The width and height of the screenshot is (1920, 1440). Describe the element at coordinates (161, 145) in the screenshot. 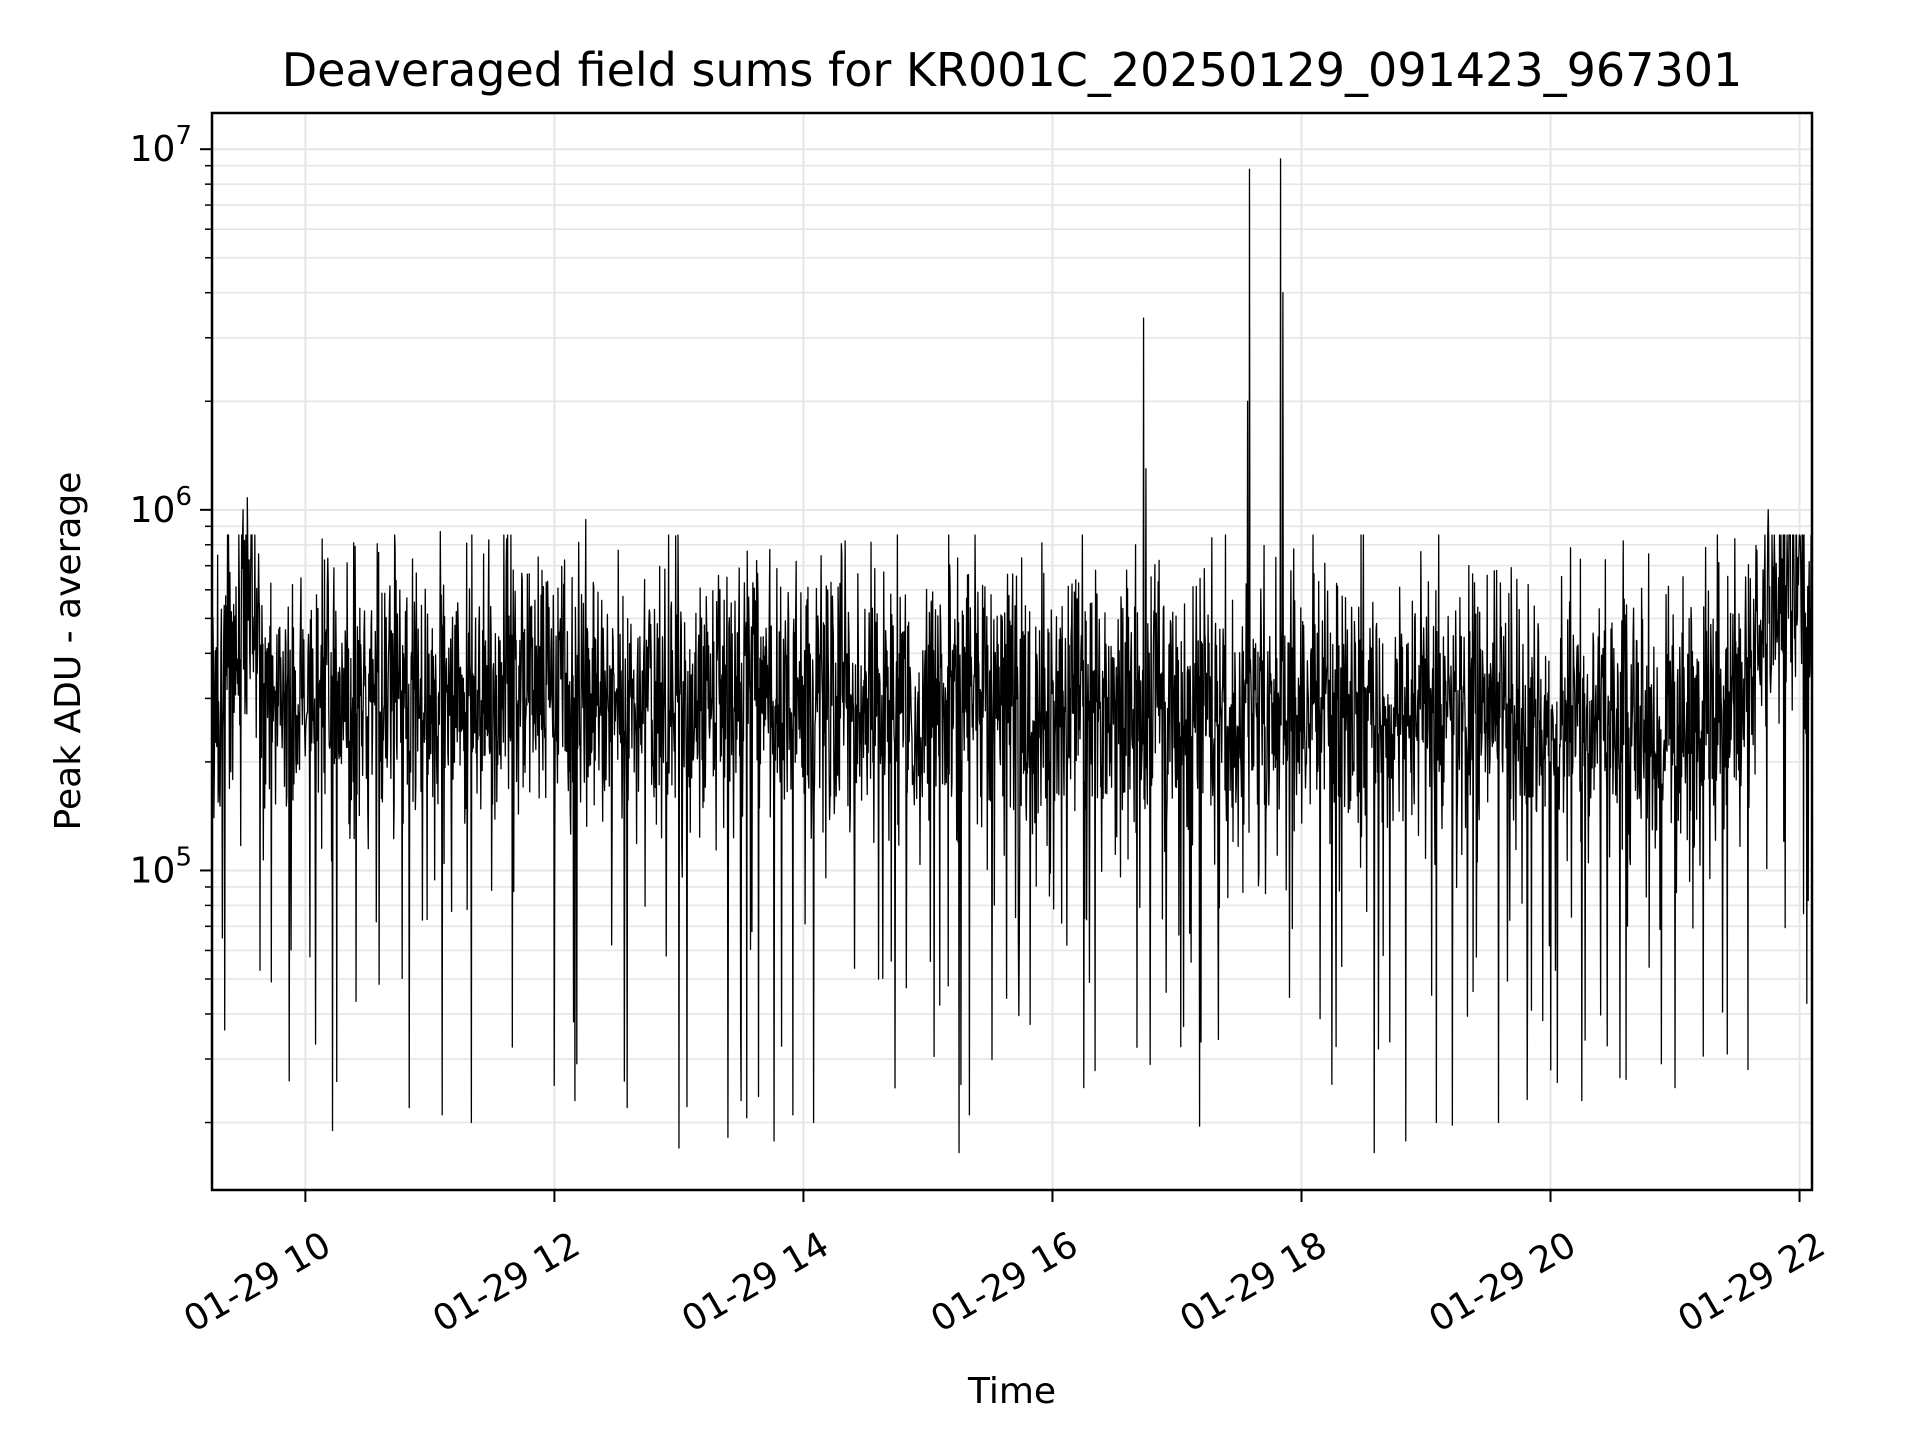

I see `y-tick-label: 10⁷` at that location.